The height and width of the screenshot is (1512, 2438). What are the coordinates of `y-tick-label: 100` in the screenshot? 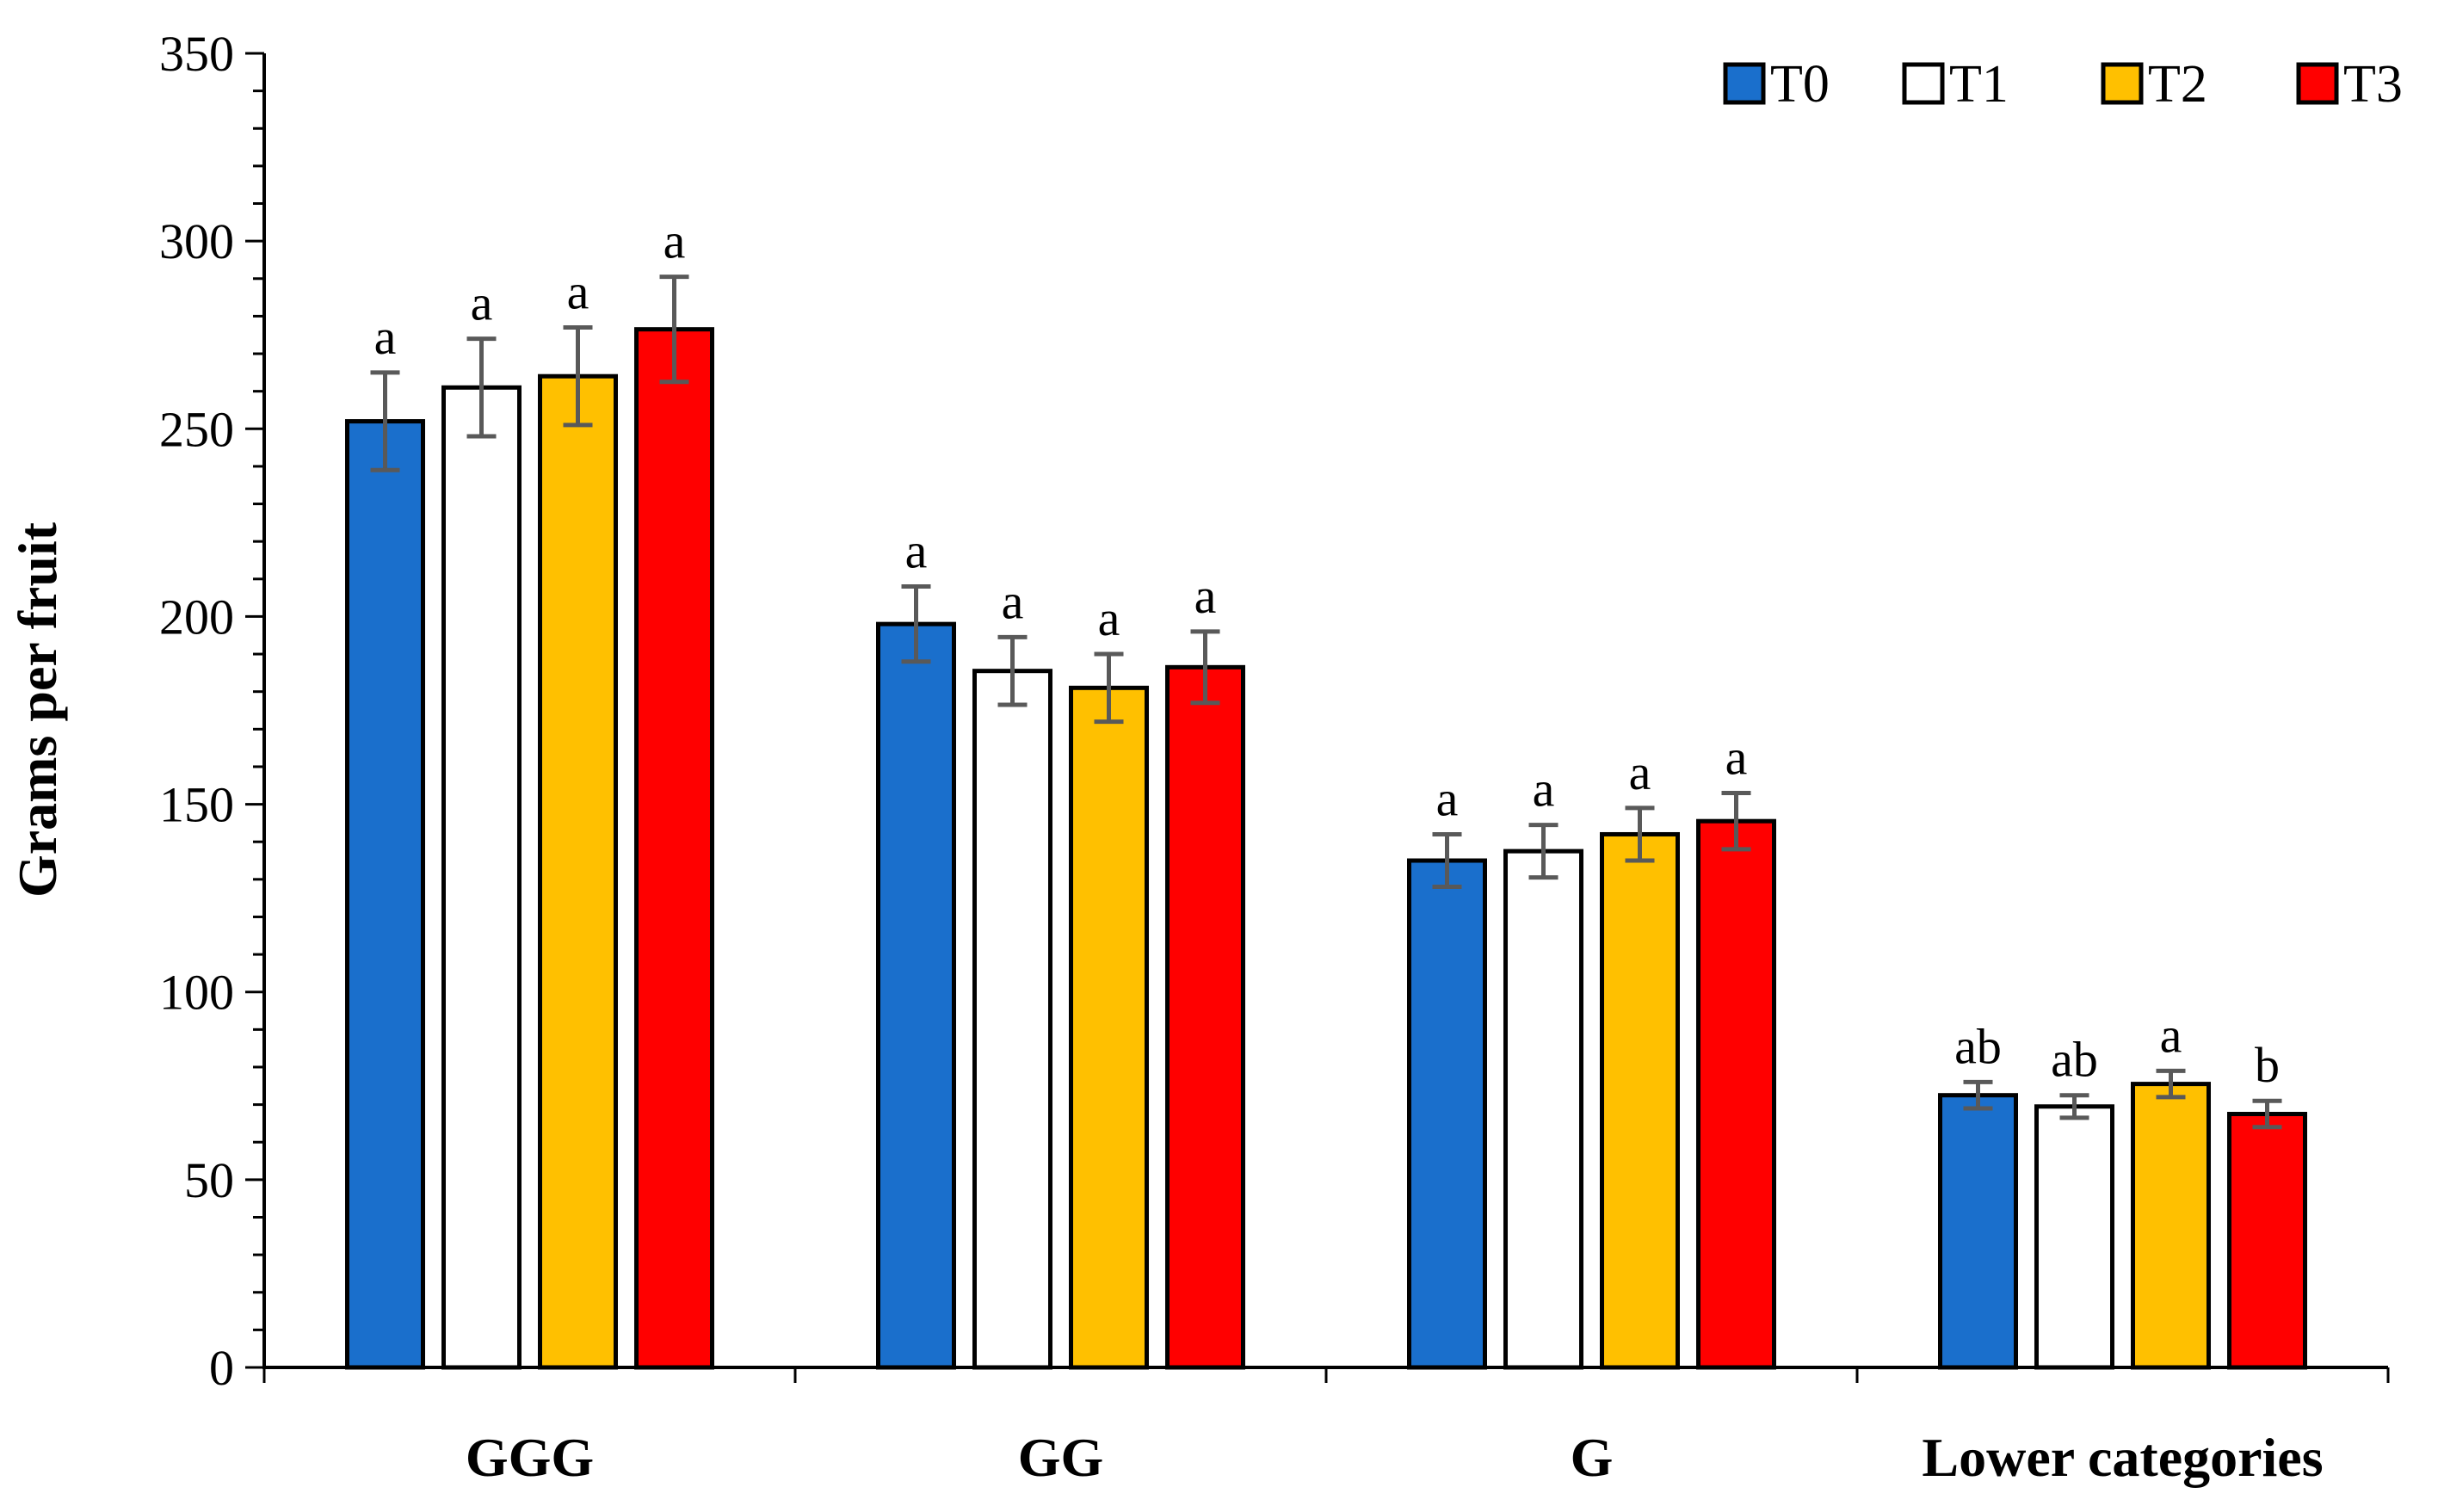 It's located at (196, 993).